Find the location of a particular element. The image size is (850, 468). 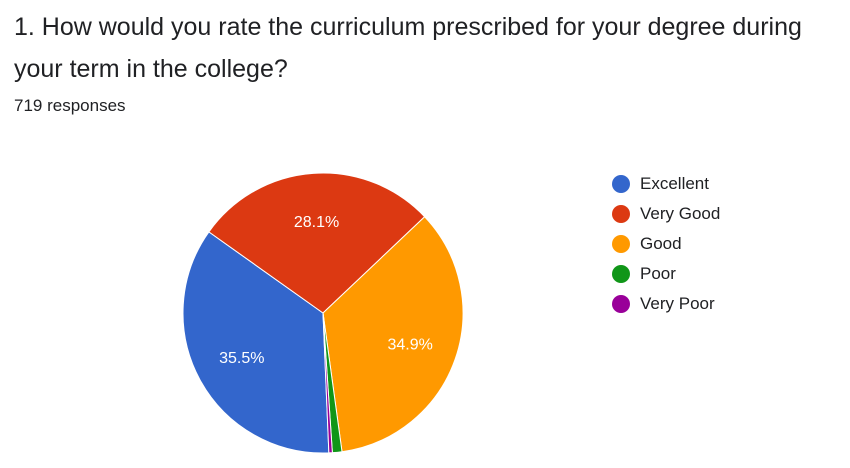

legend-label: Excellent is located at coordinates (674, 183).